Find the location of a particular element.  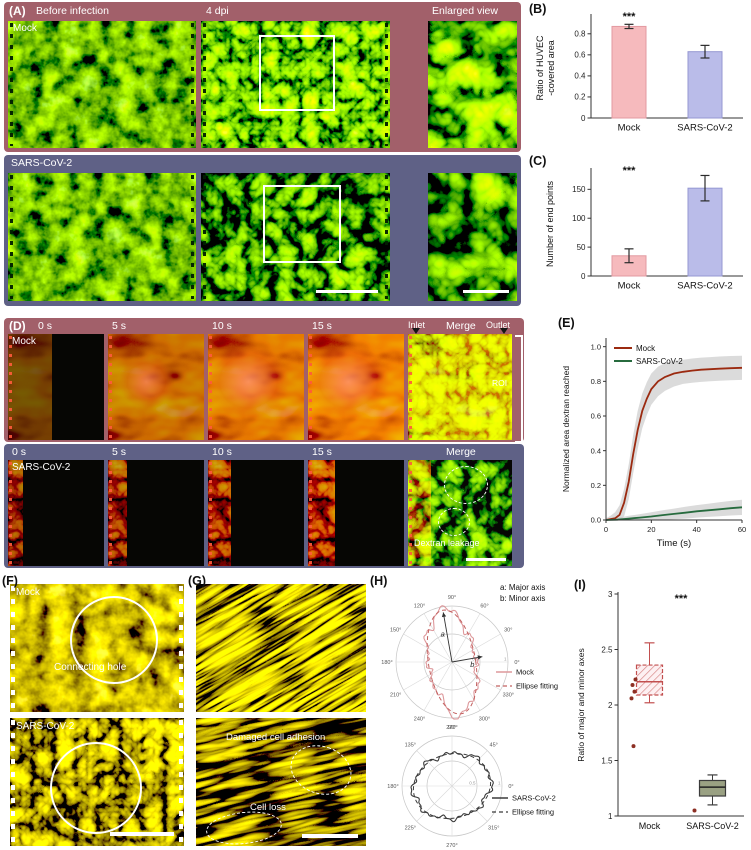

micrograph-mock-fibers is located at coordinates (281, 648).